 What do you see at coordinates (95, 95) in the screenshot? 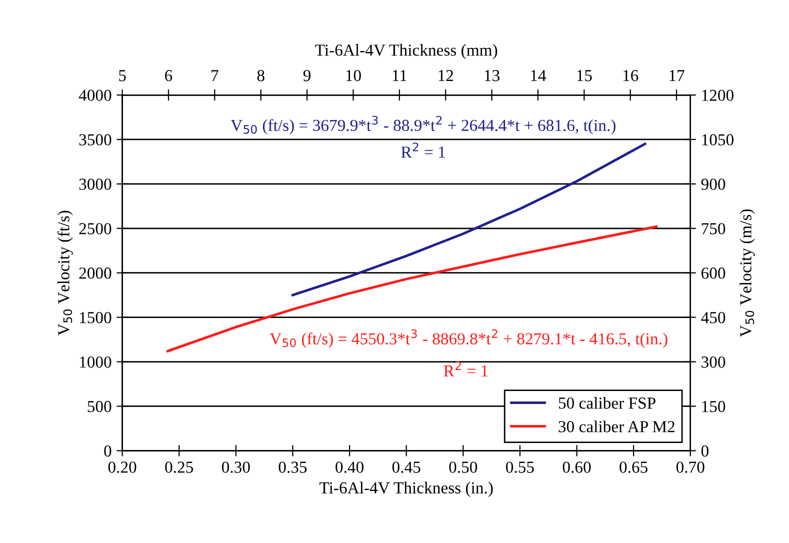
I see `y-tick-label: 4000` at bounding box center [95, 95].